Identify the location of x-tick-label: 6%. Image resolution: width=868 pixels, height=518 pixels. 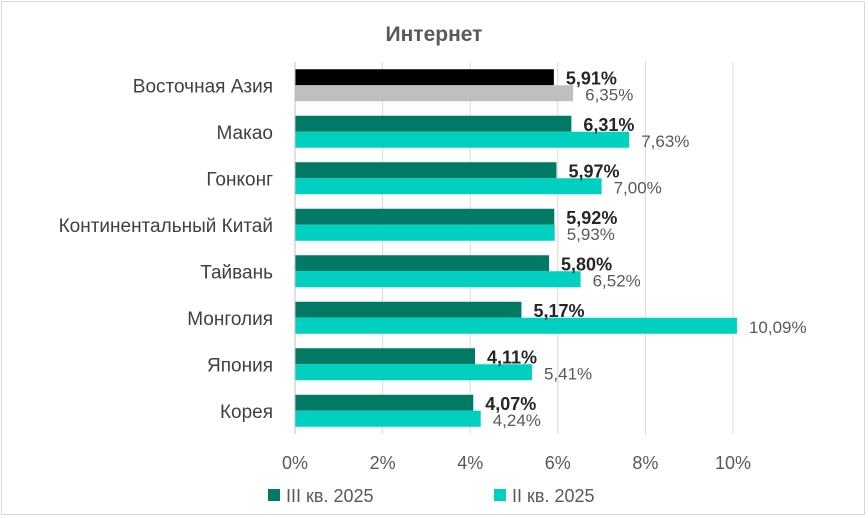
(558, 463).